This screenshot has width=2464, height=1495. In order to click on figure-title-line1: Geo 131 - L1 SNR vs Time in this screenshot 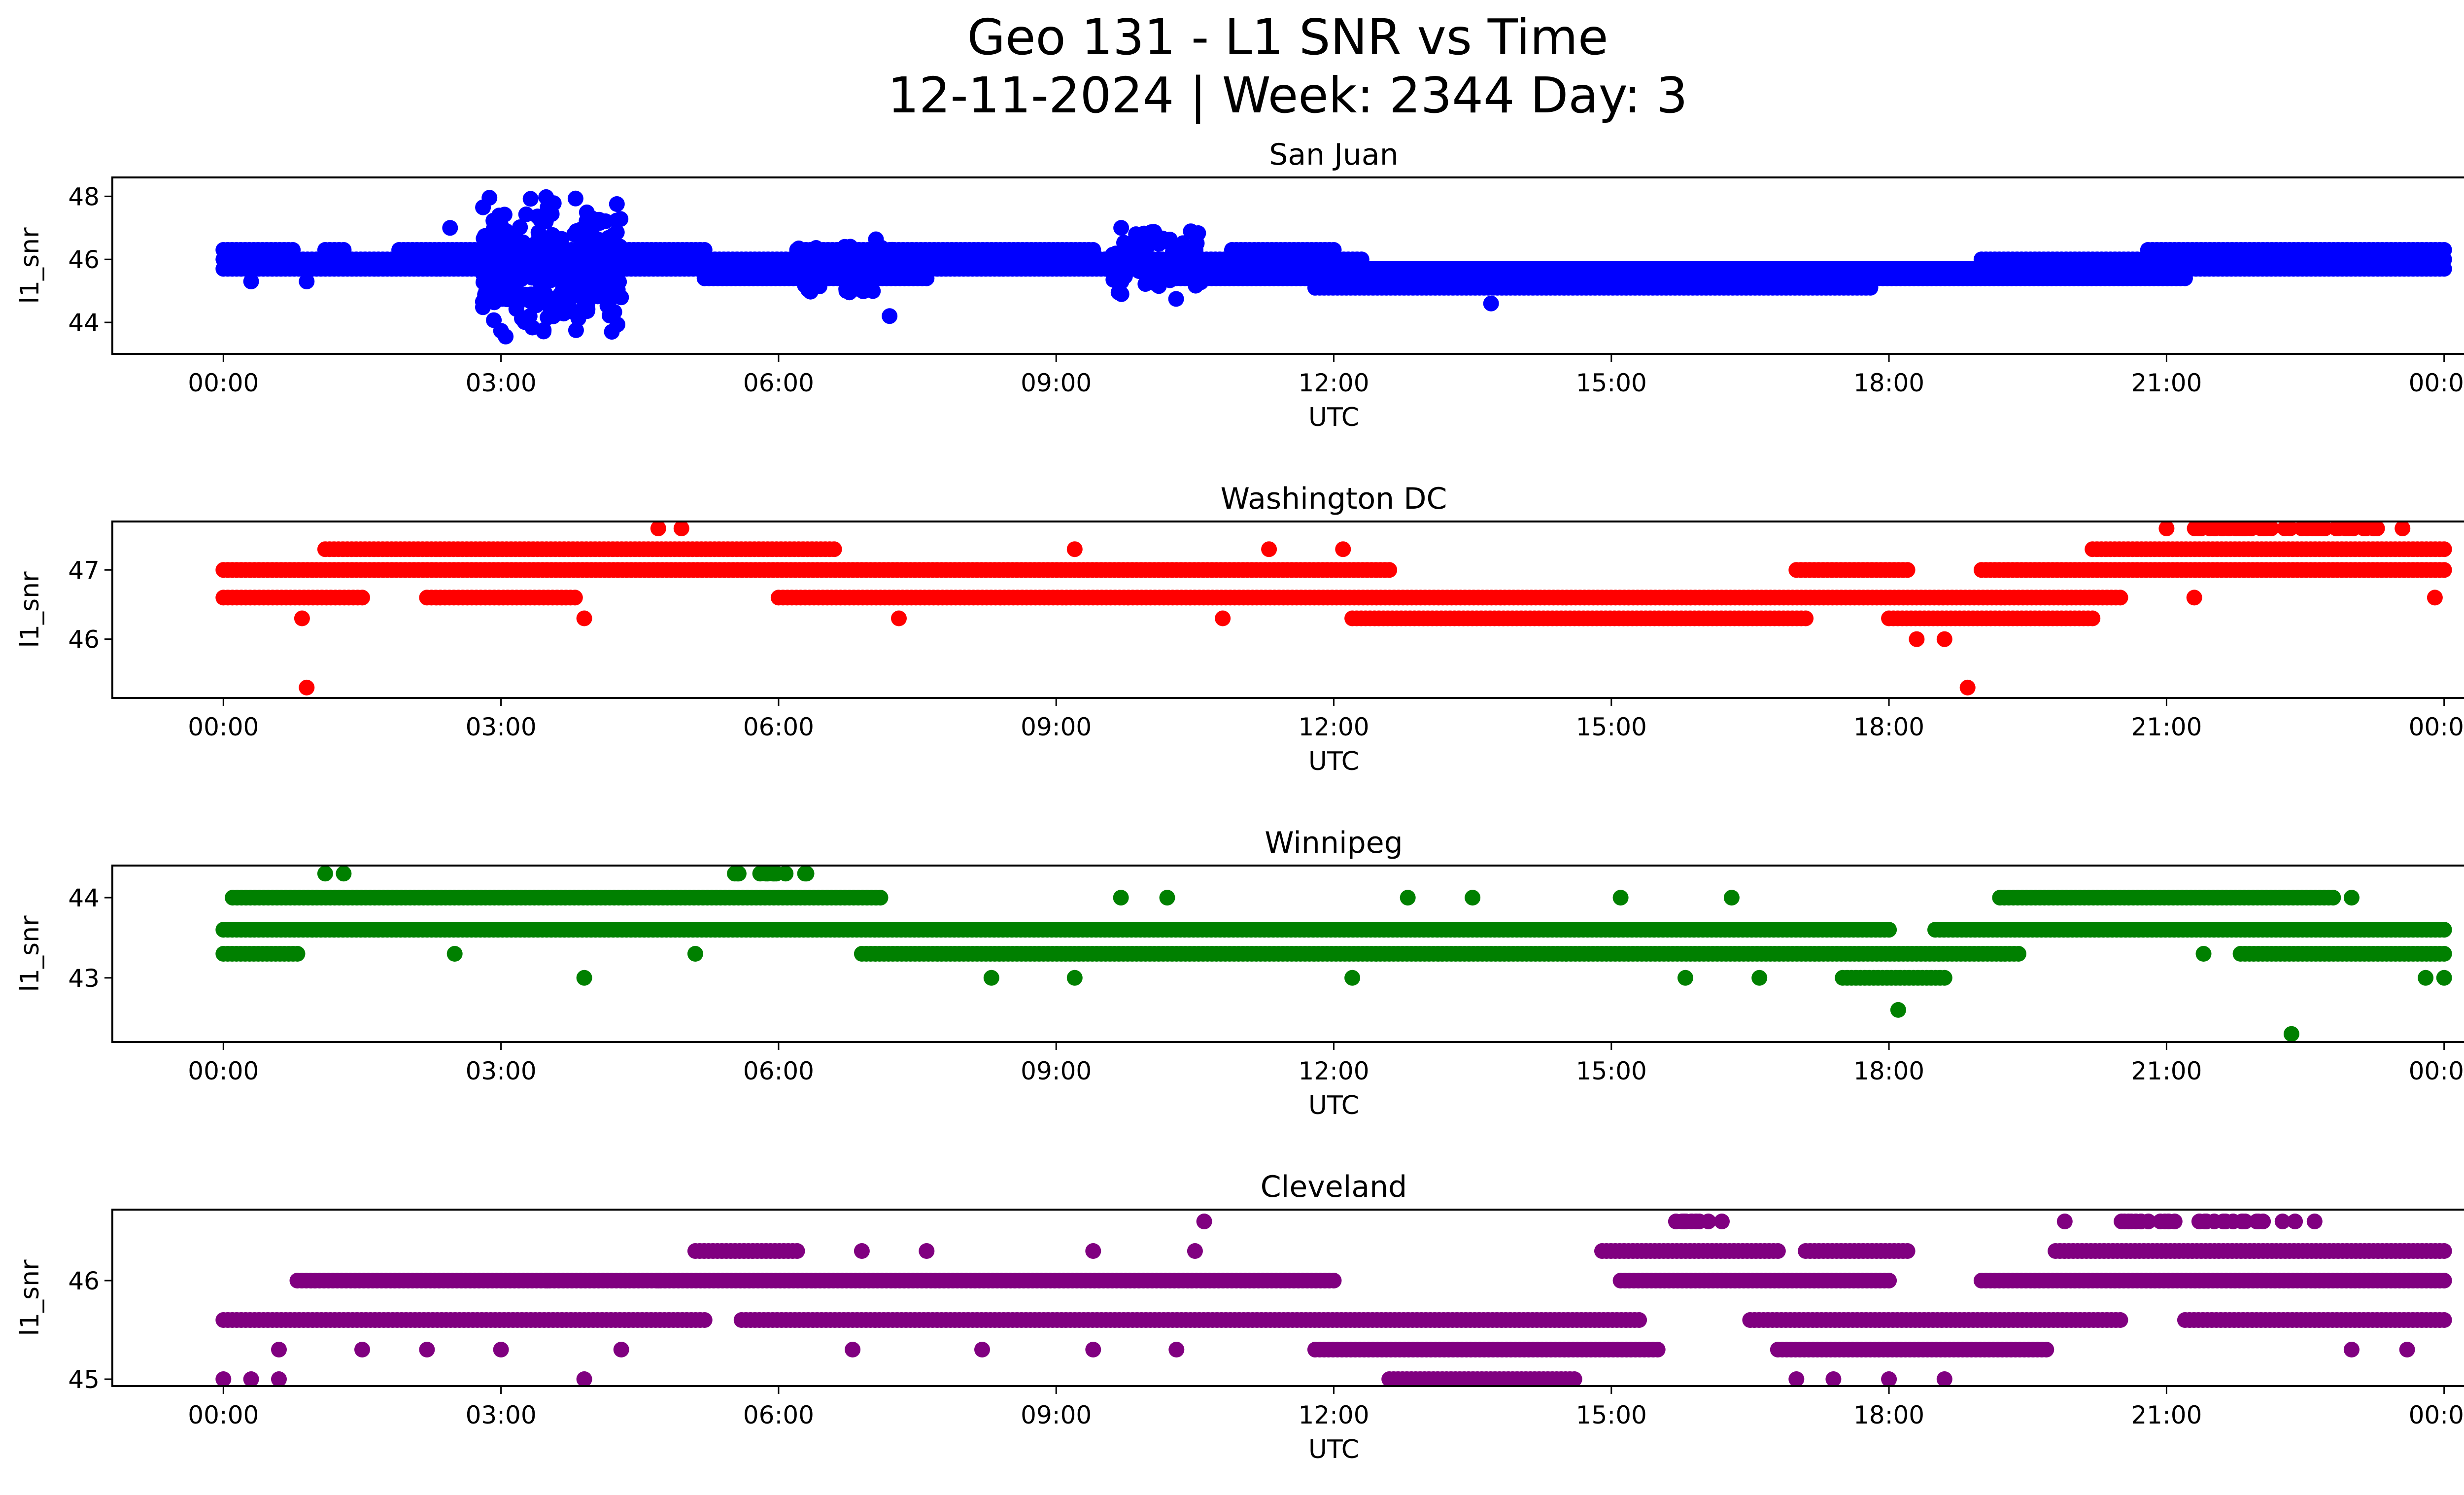, I will do `click(1287, 37)`.